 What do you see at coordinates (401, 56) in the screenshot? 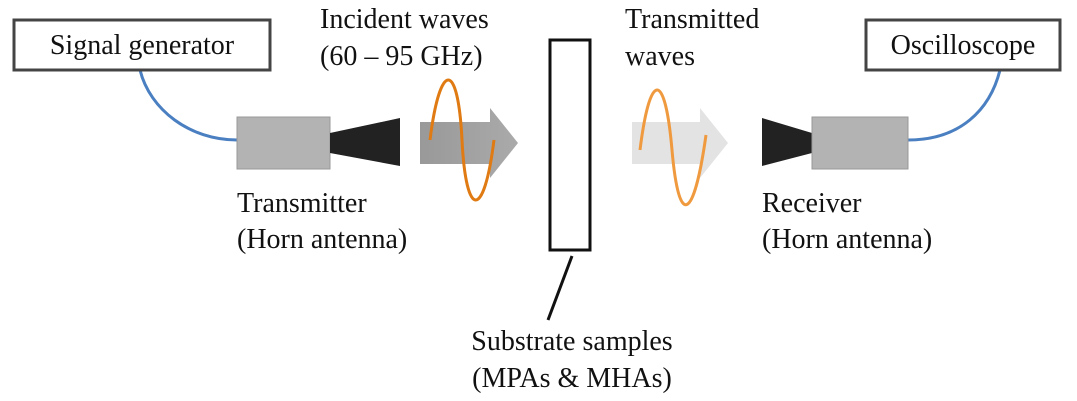
I see `label: (60 – 95 GHz)` at bounding box center [401, 56].